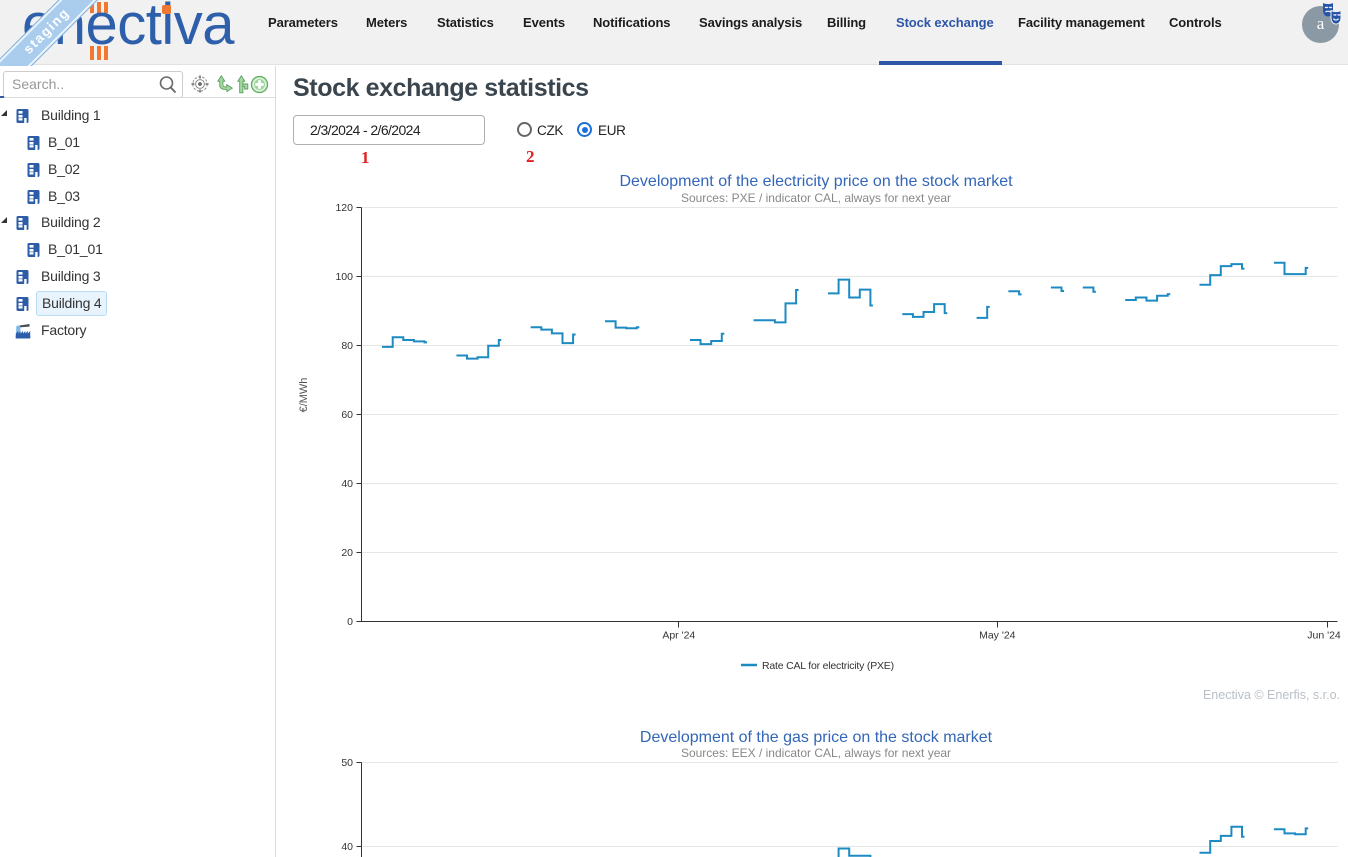 The width and height of the screenshot is (1348, 857). I want to click on svg-text: 60, so click(347, 415).